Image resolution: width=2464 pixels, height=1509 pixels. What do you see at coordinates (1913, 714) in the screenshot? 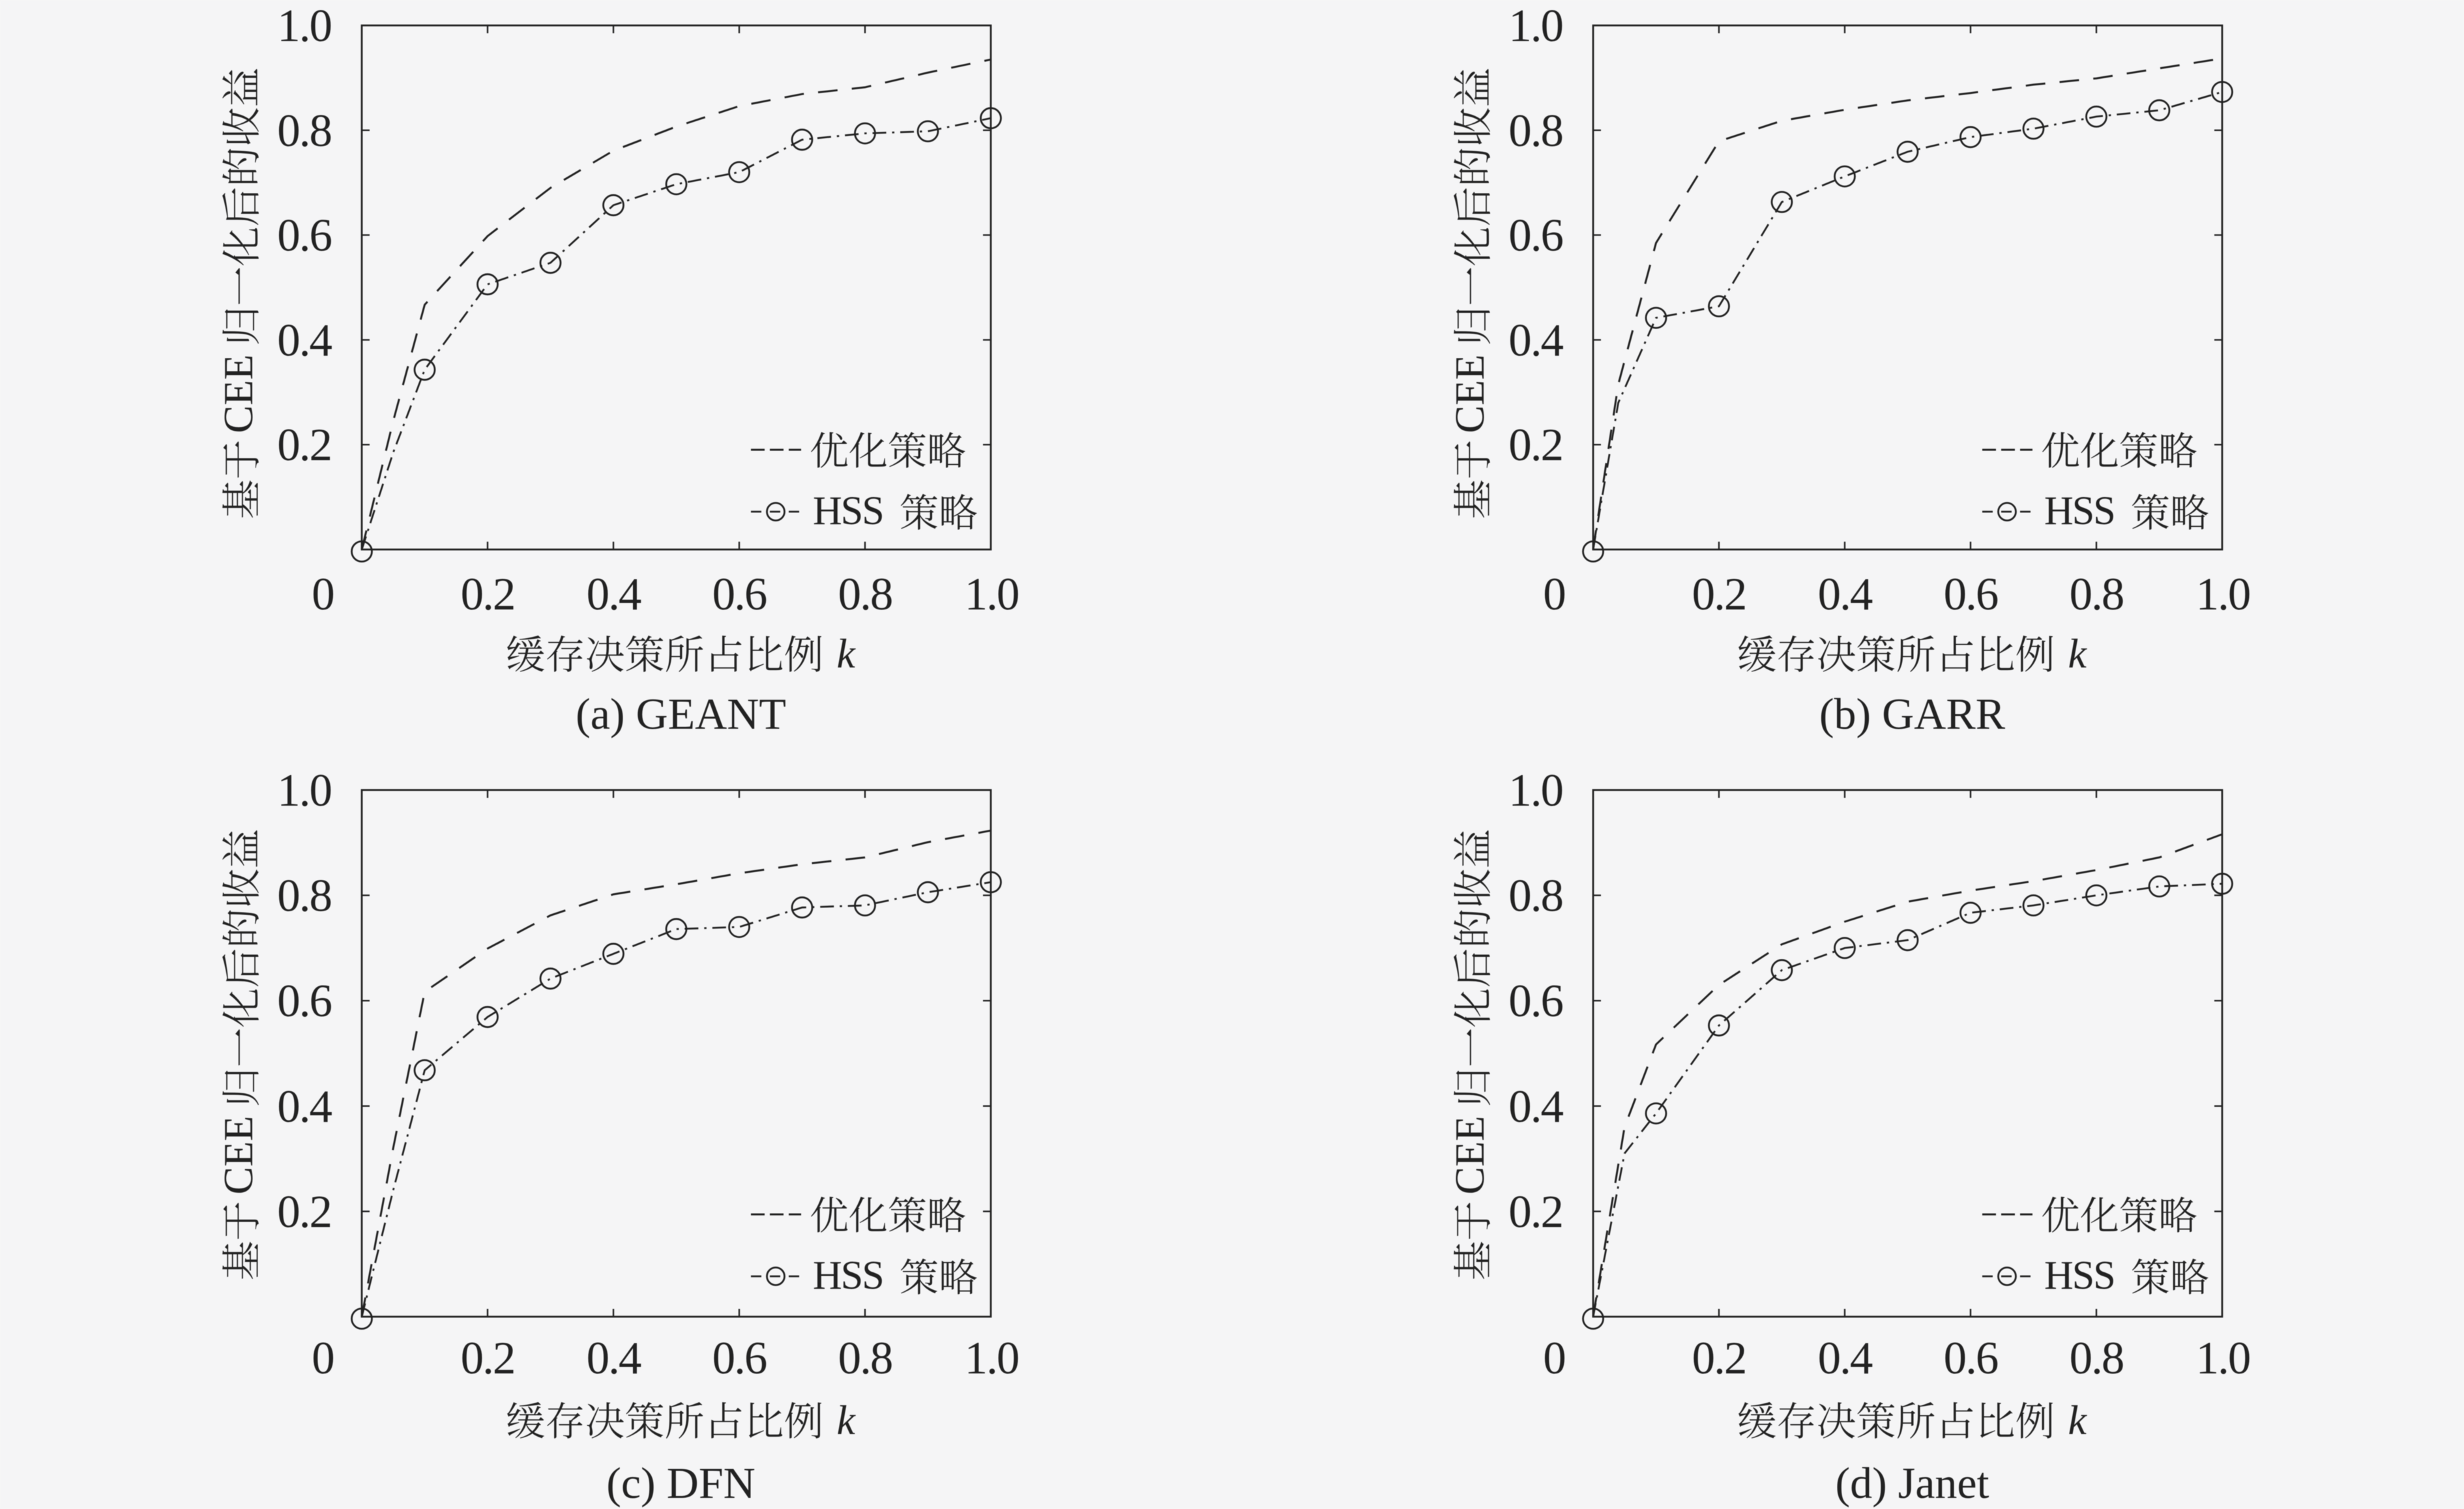
I see `svg-text: (b) GARR` at bounding box center [1913, 714].